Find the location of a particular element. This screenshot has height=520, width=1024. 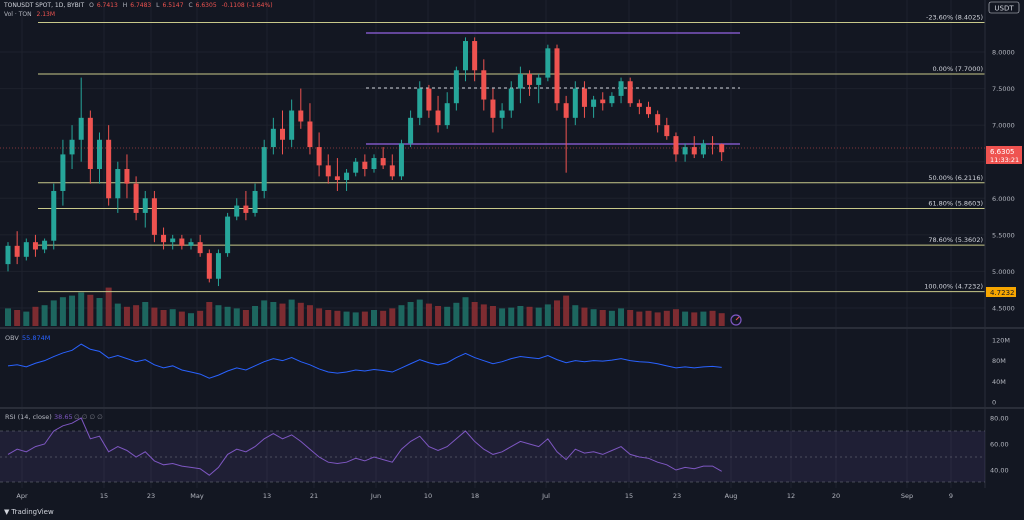

rsi-title: RSI (14, close) is located at coordinates (28, 417).